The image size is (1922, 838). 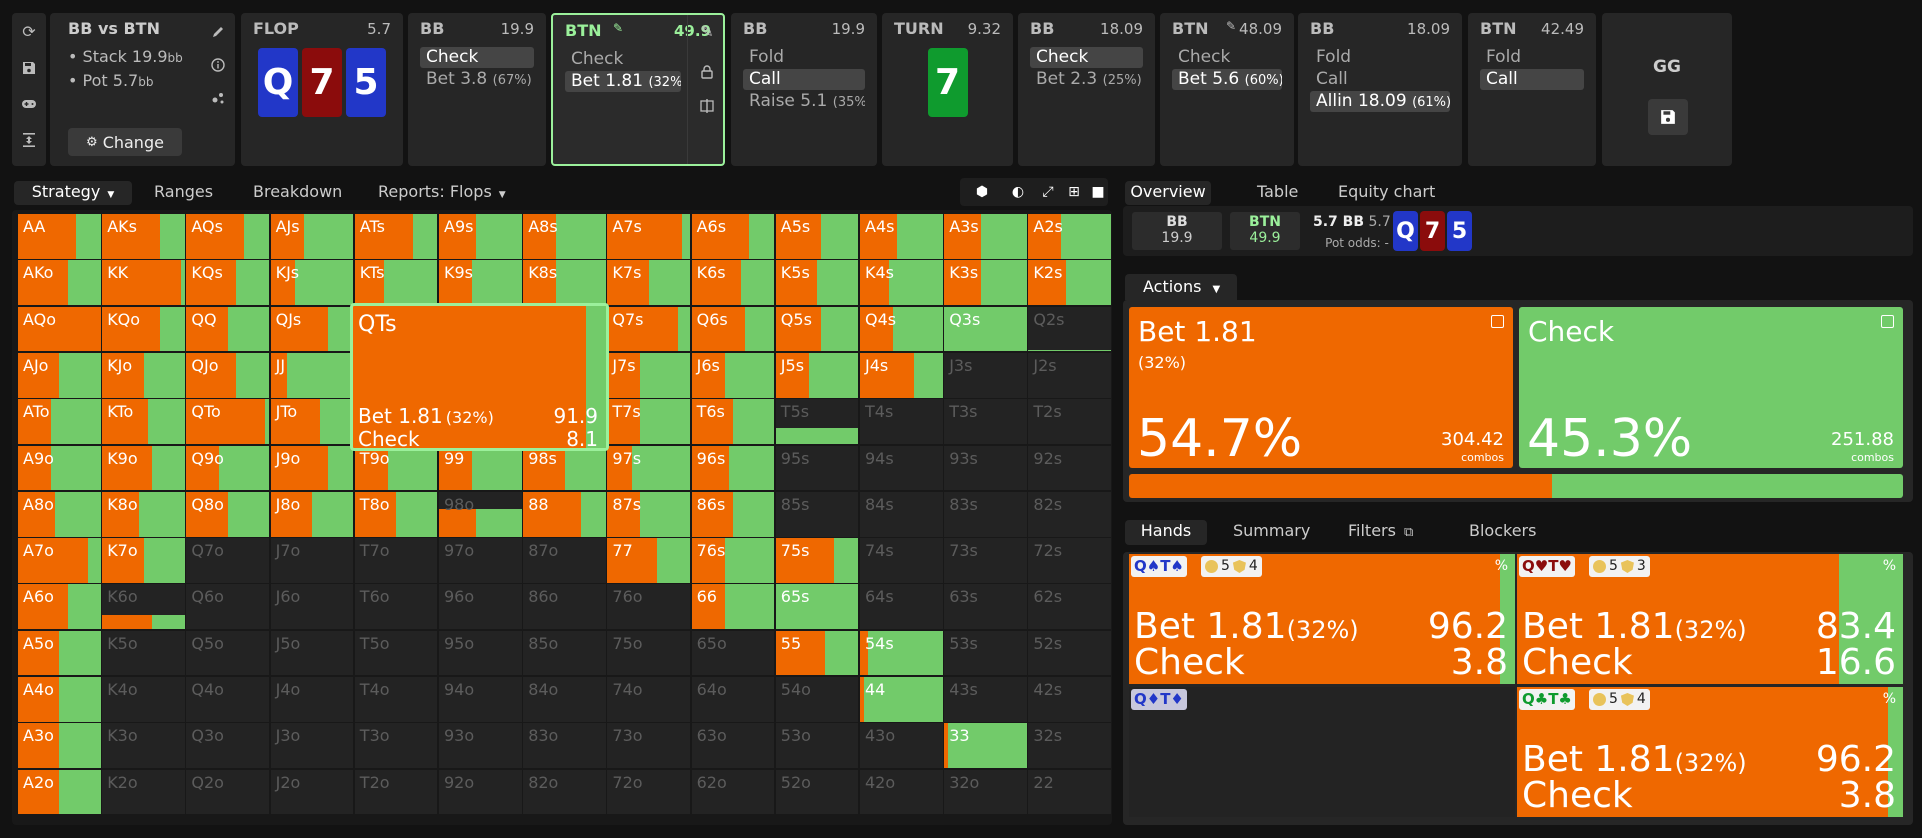 I want to click on matrix-cell: A9s, so click(x=480, y=236).